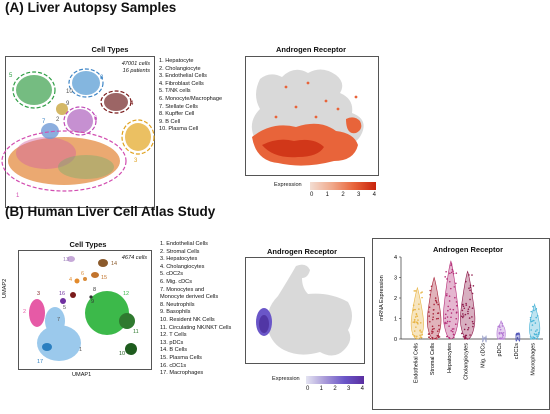 The image size is (550, 414). What do you see at coordinates (177, 304) in the screenshot?
I see `b-legend-item: 8. Neutrophils` at bounding box center [177, 304].